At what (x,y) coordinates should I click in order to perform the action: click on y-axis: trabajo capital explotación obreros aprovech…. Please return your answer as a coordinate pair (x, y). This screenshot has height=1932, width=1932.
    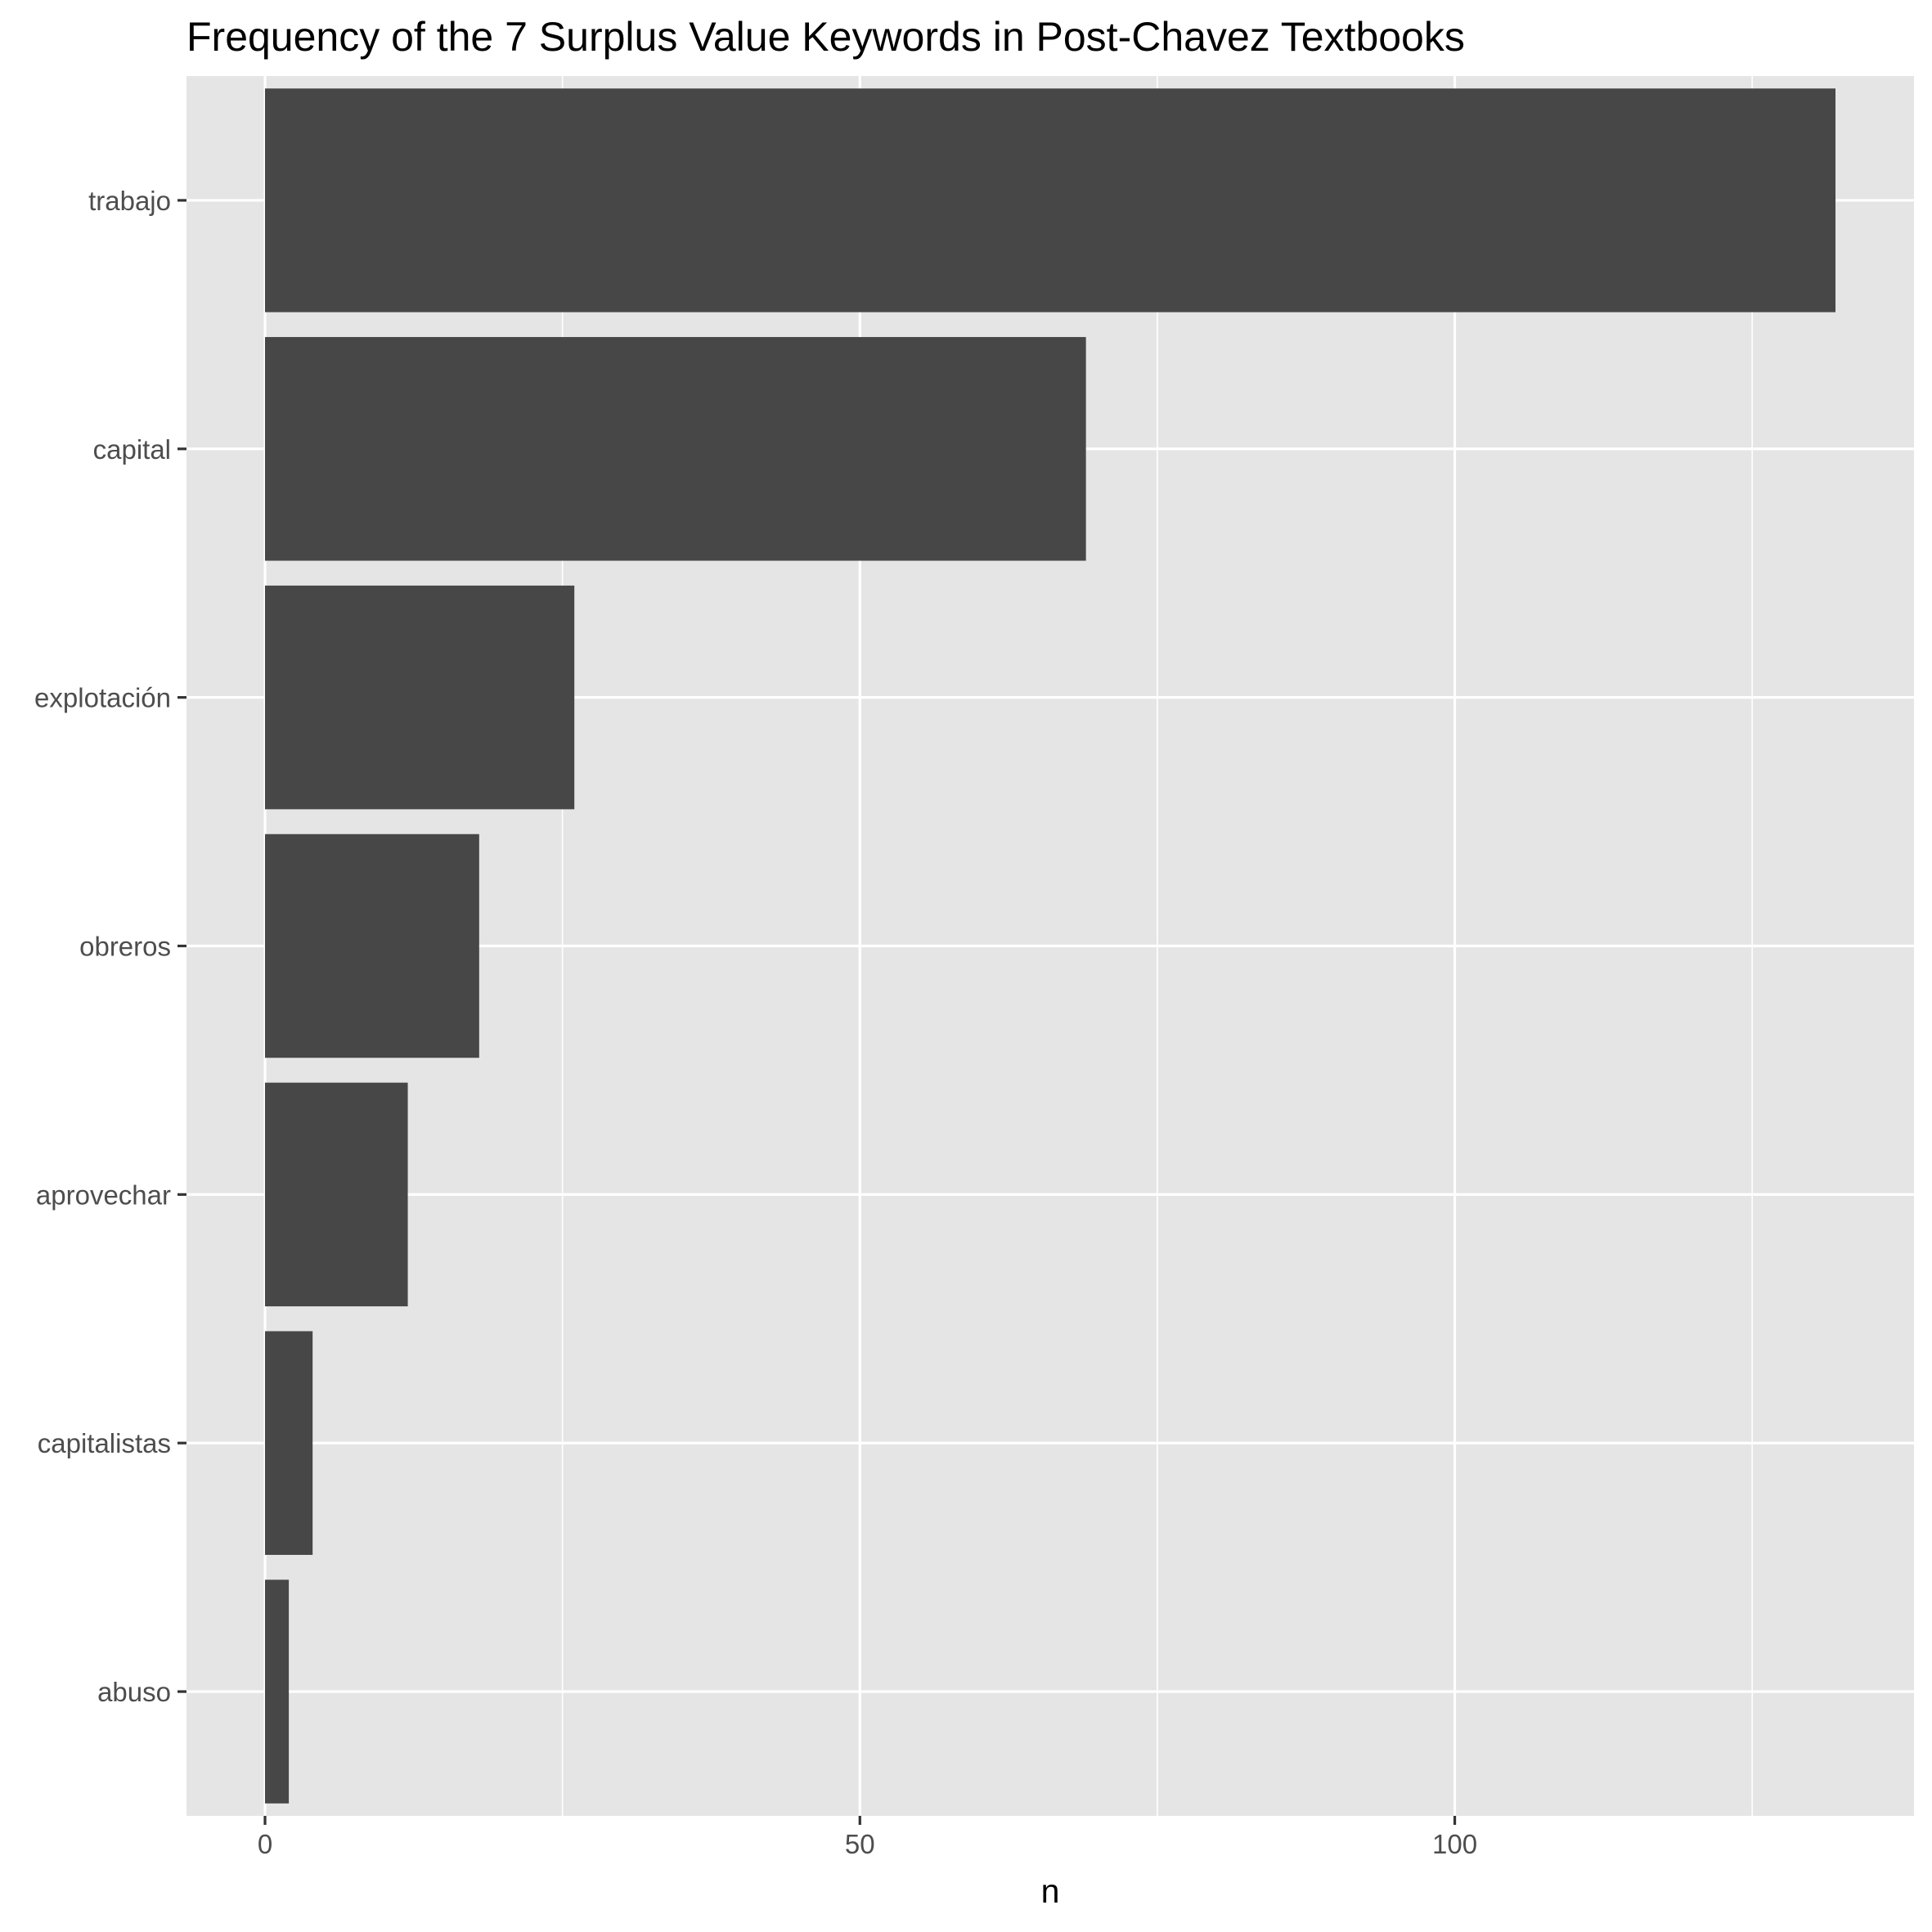
    Looking at the image, I should click on (110, 947).